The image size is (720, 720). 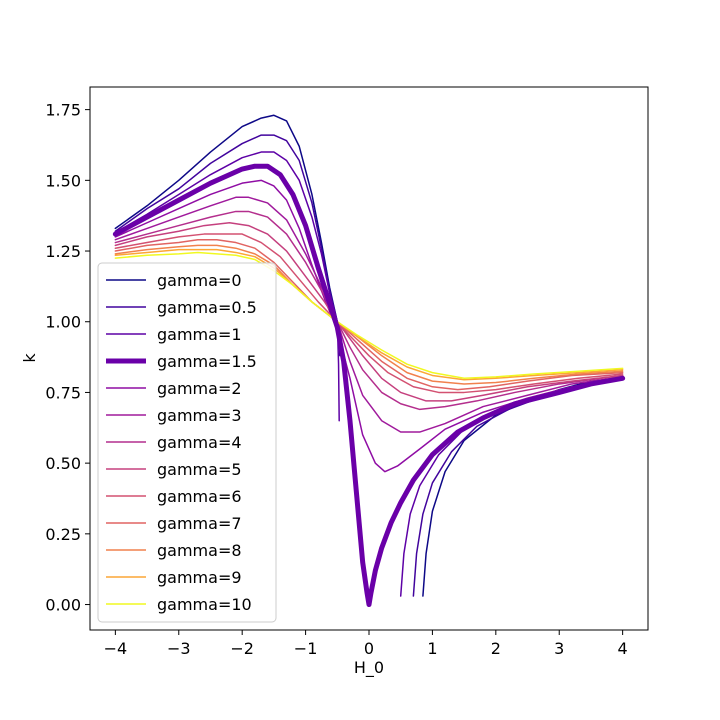 What do you see at coordinates (432, 648) in the screenshot?
I see `x-tick-label: 1` at bounding box center [432, 648].